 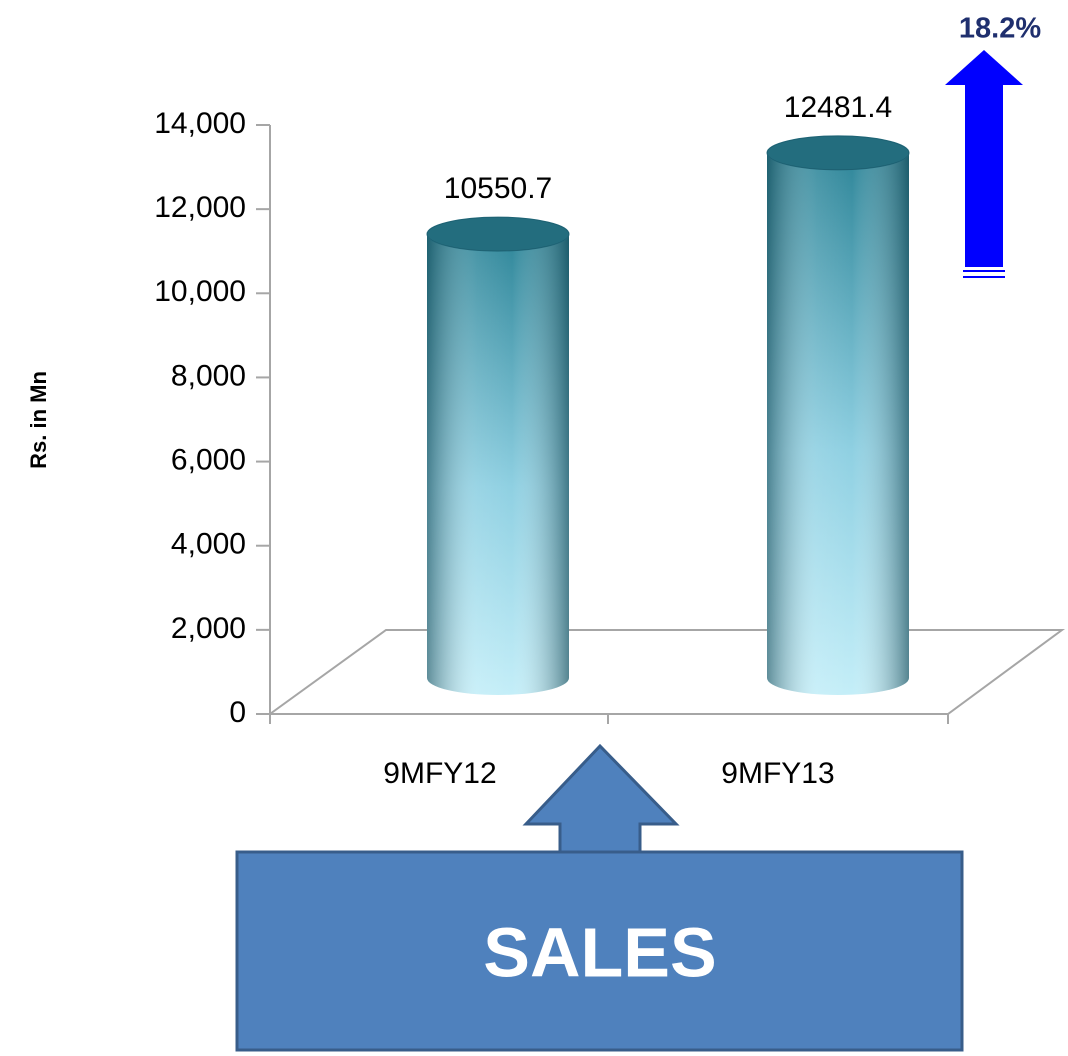 I want to click on callout-text: SALES, so click(x=599, y=952).